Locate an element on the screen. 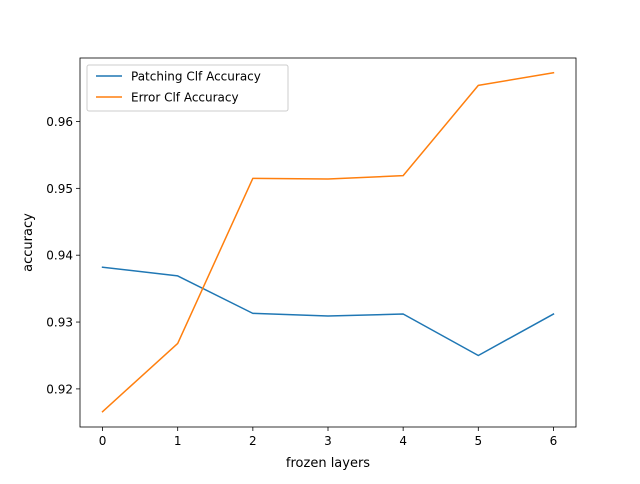 The image size is (640, 484). x-tick-label: 2 is located at coordinates (253, 441).